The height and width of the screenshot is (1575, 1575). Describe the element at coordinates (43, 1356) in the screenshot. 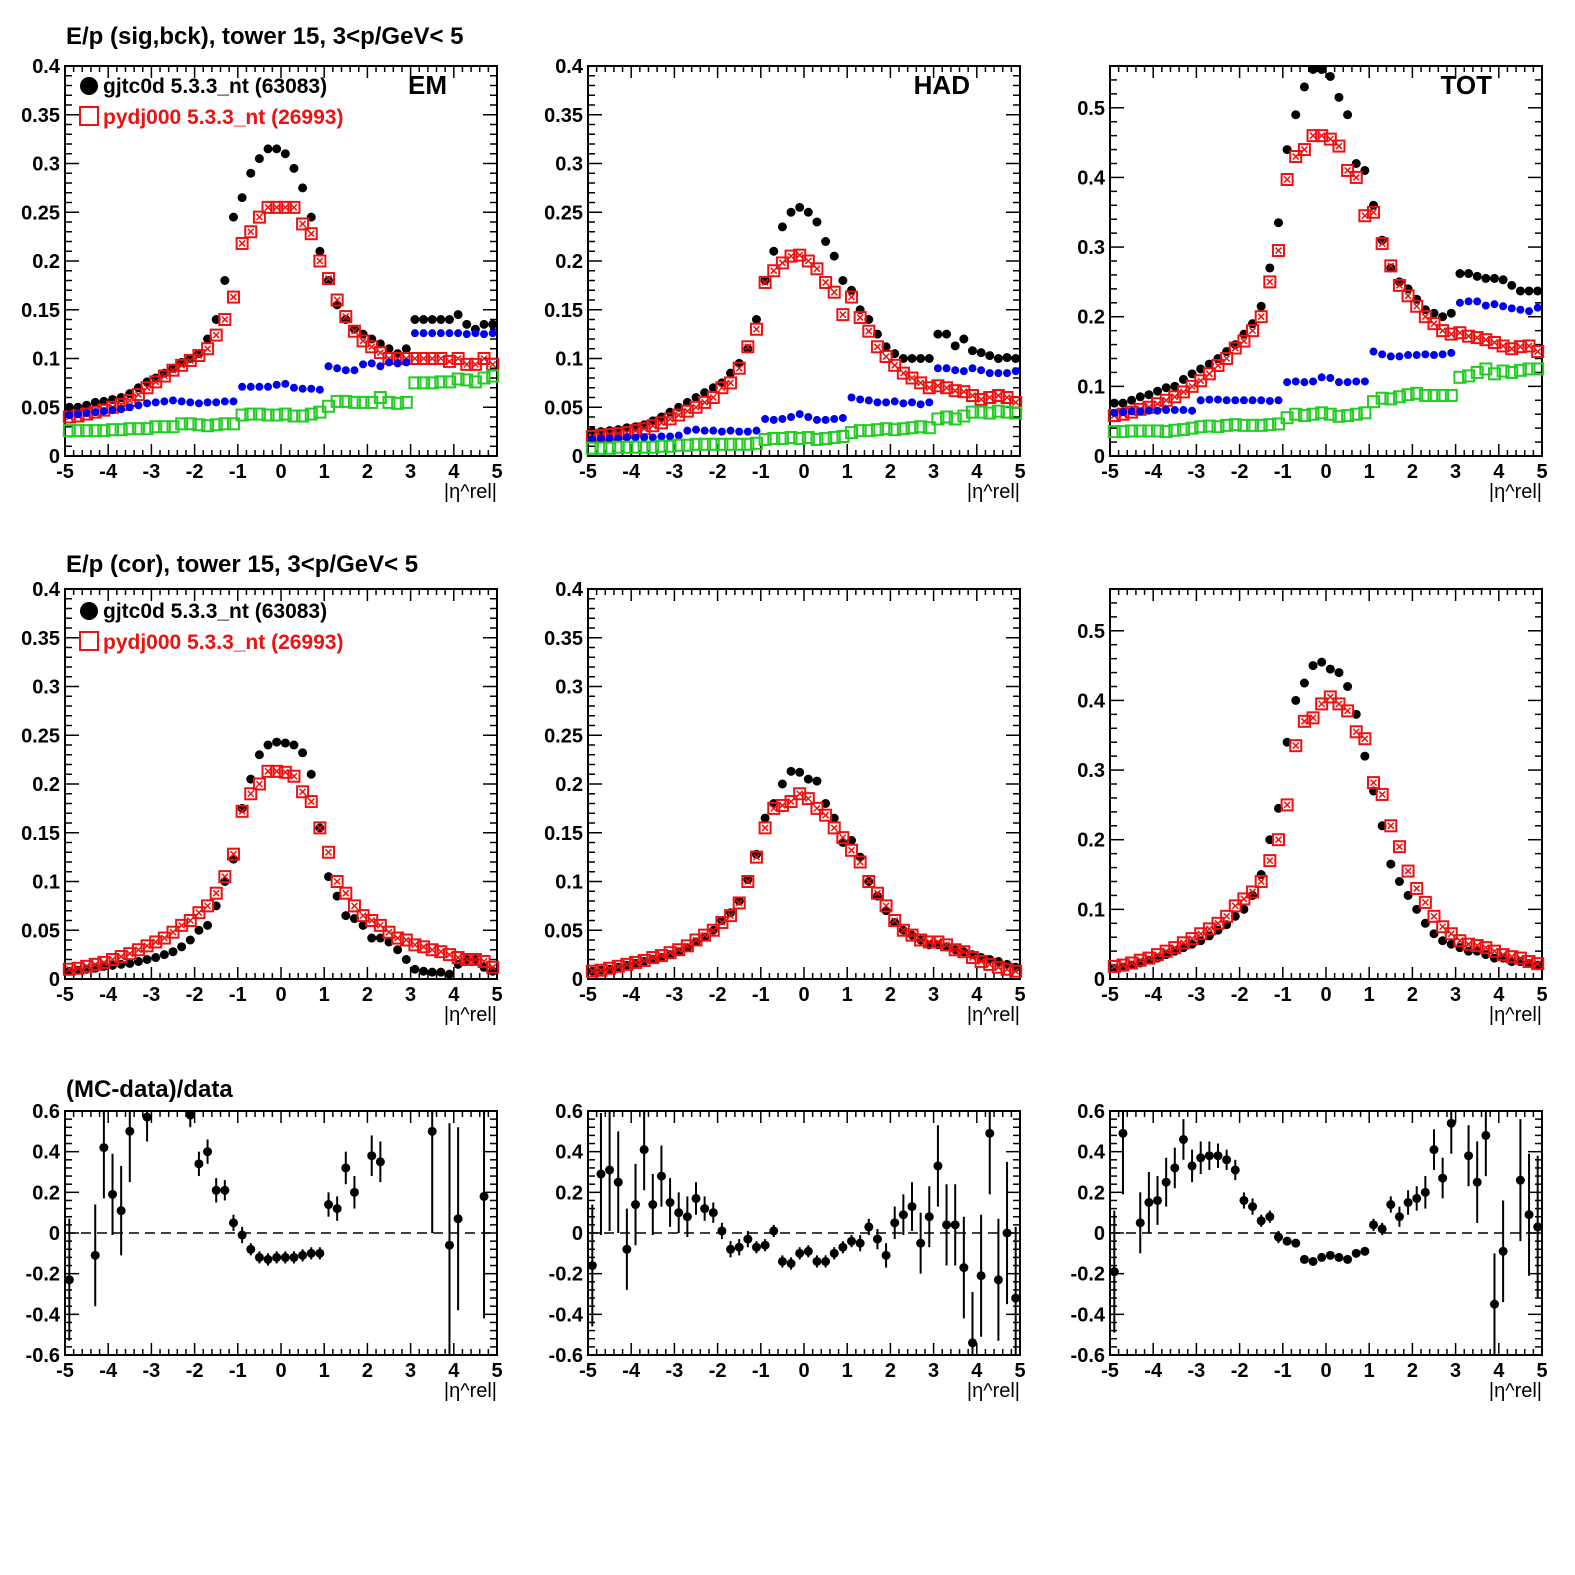

I see `y-tick-label: -0.6` at that location.